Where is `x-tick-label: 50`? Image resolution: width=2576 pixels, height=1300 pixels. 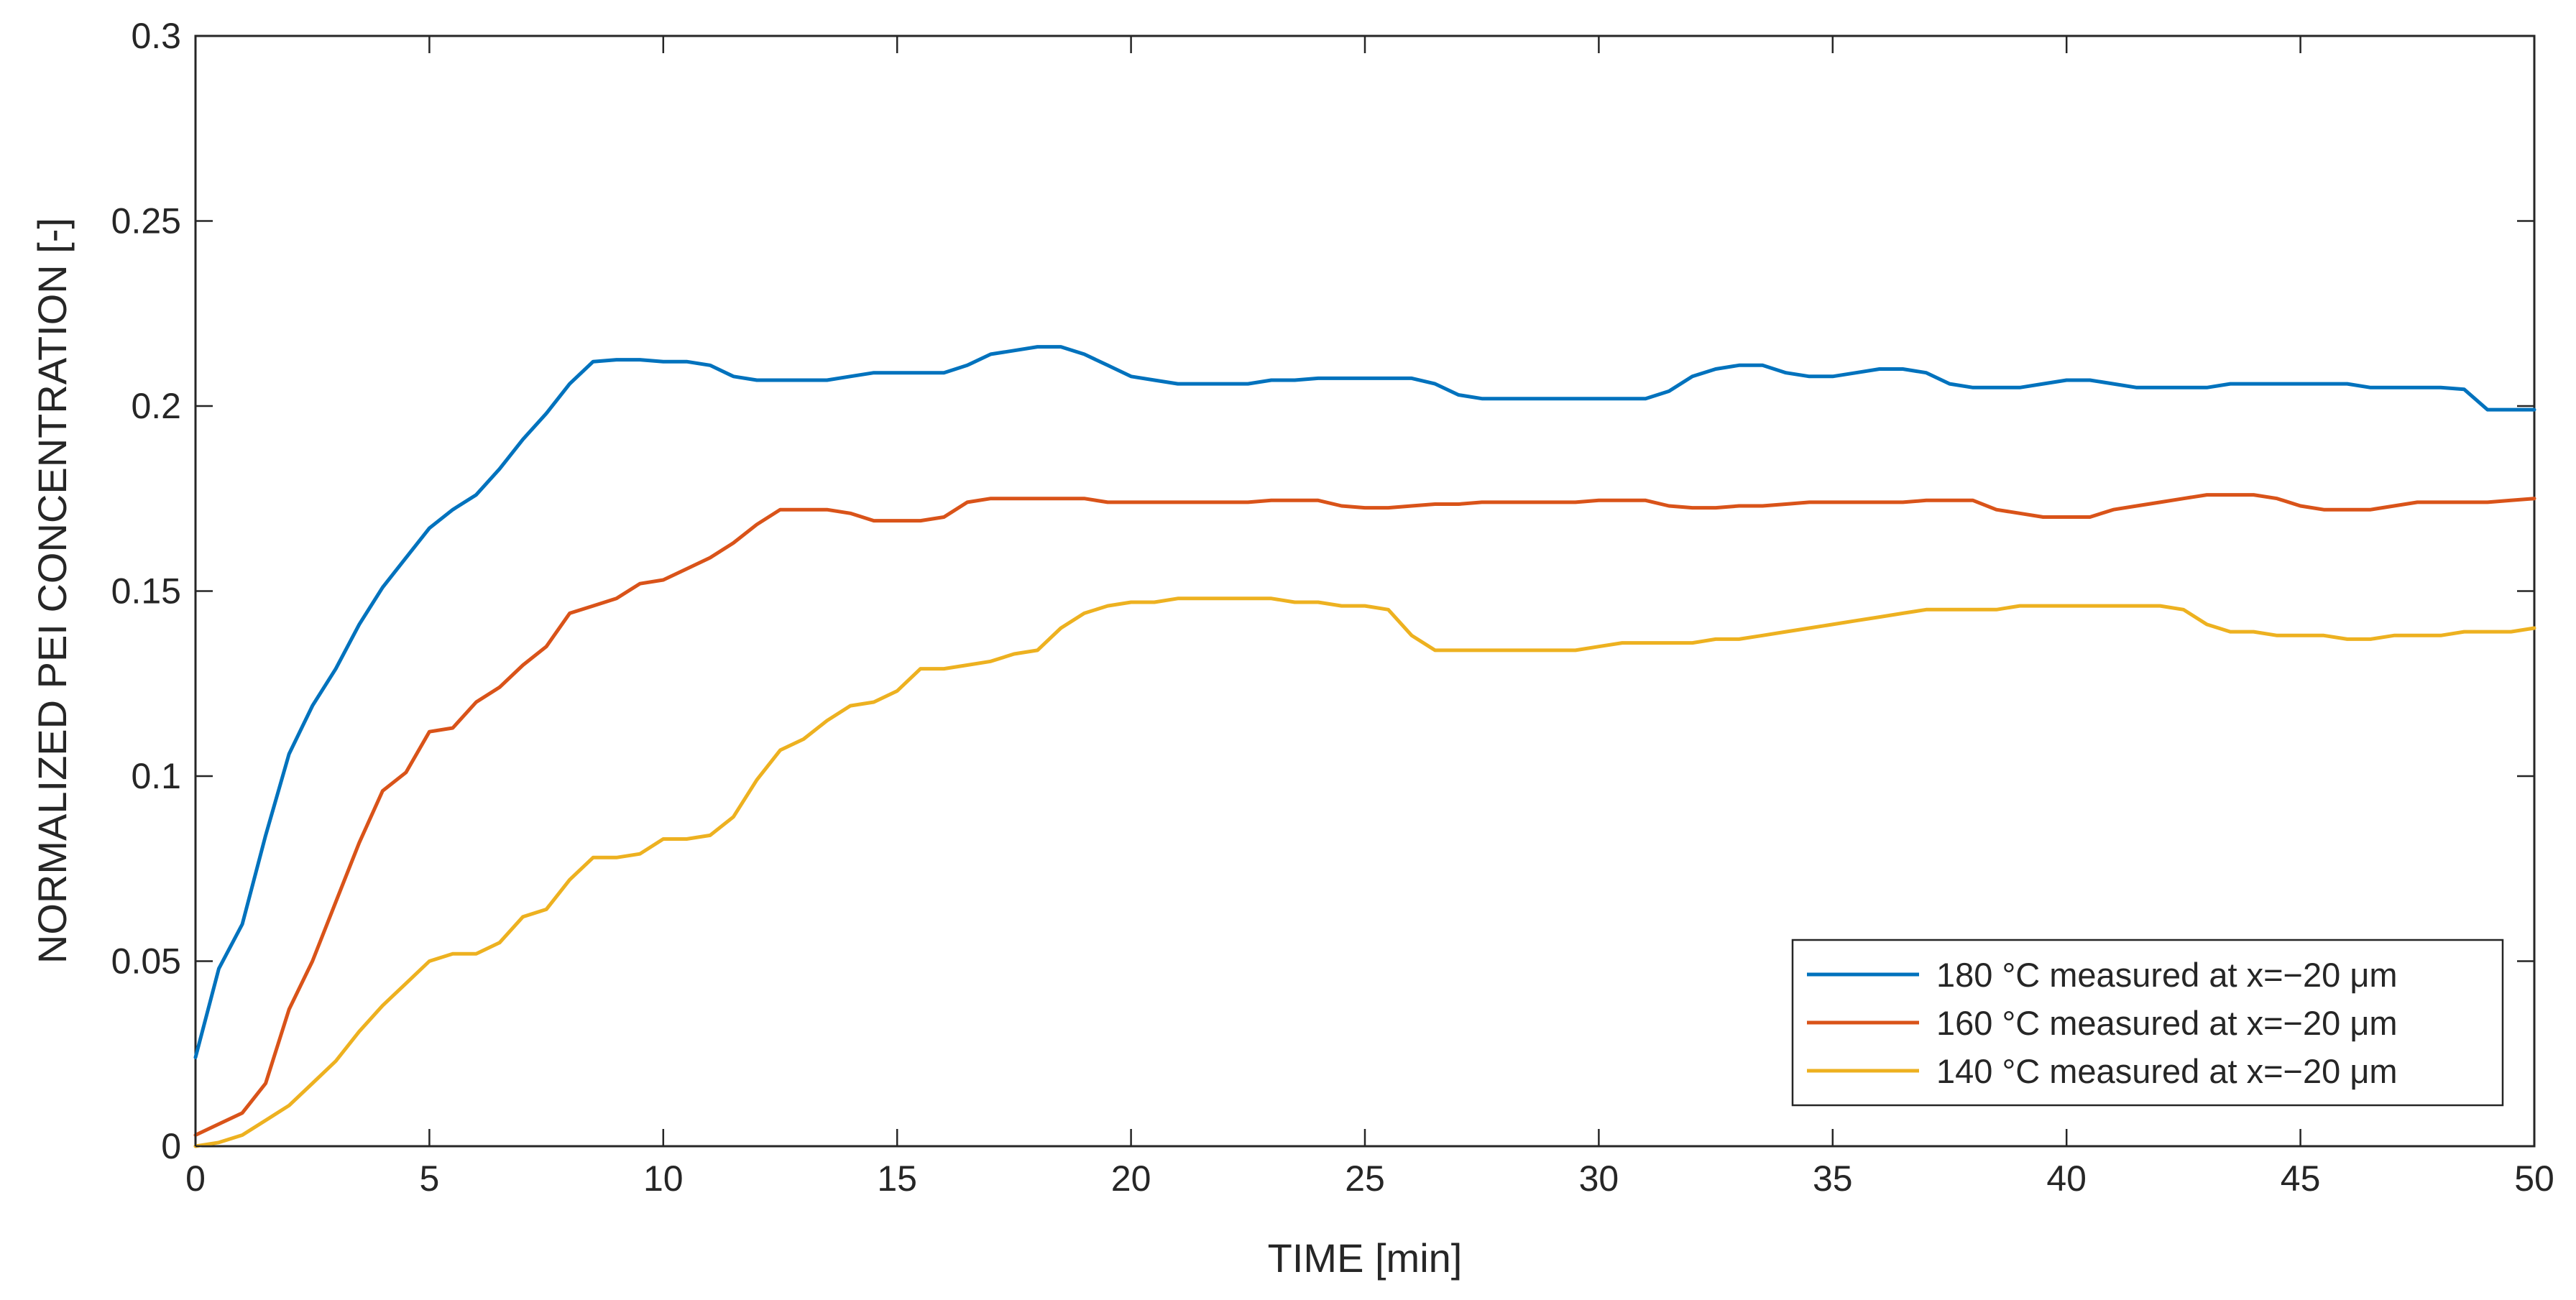 x-tick-label: 50 is located at coordinates (2534, 1178).